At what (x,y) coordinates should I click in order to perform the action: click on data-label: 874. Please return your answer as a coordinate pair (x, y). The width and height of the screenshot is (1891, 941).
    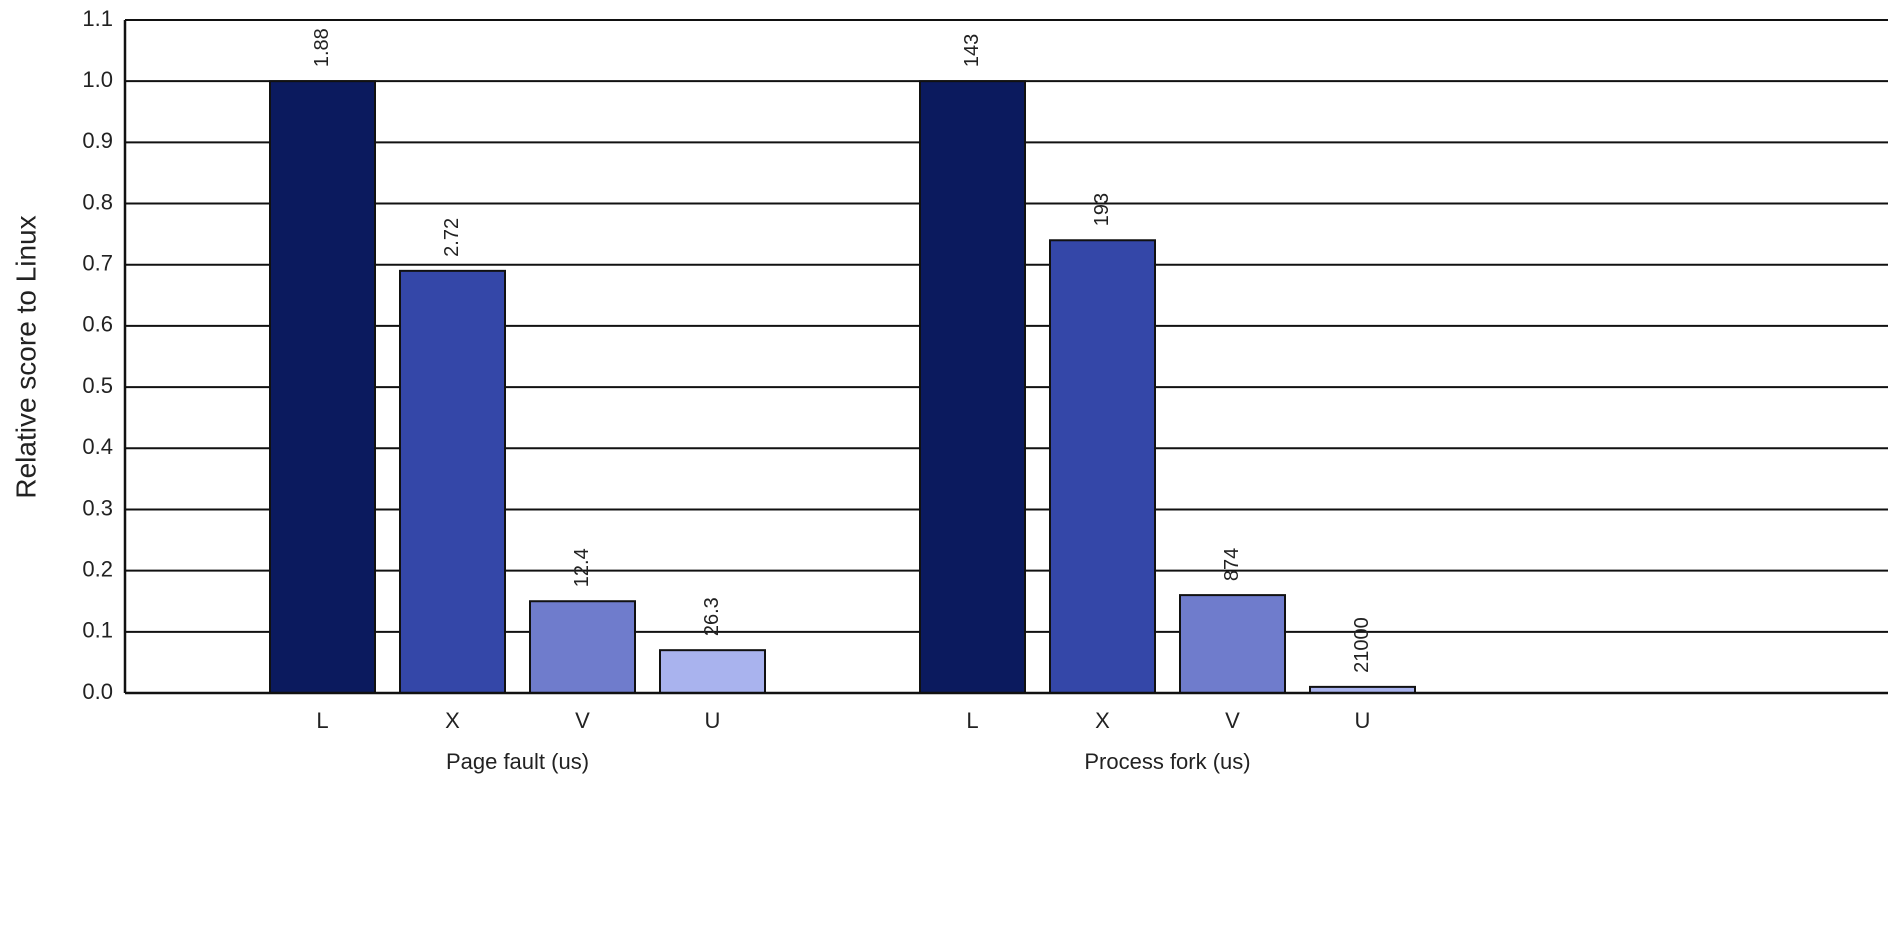
    Looking at the image, I should click on (1232, 564).